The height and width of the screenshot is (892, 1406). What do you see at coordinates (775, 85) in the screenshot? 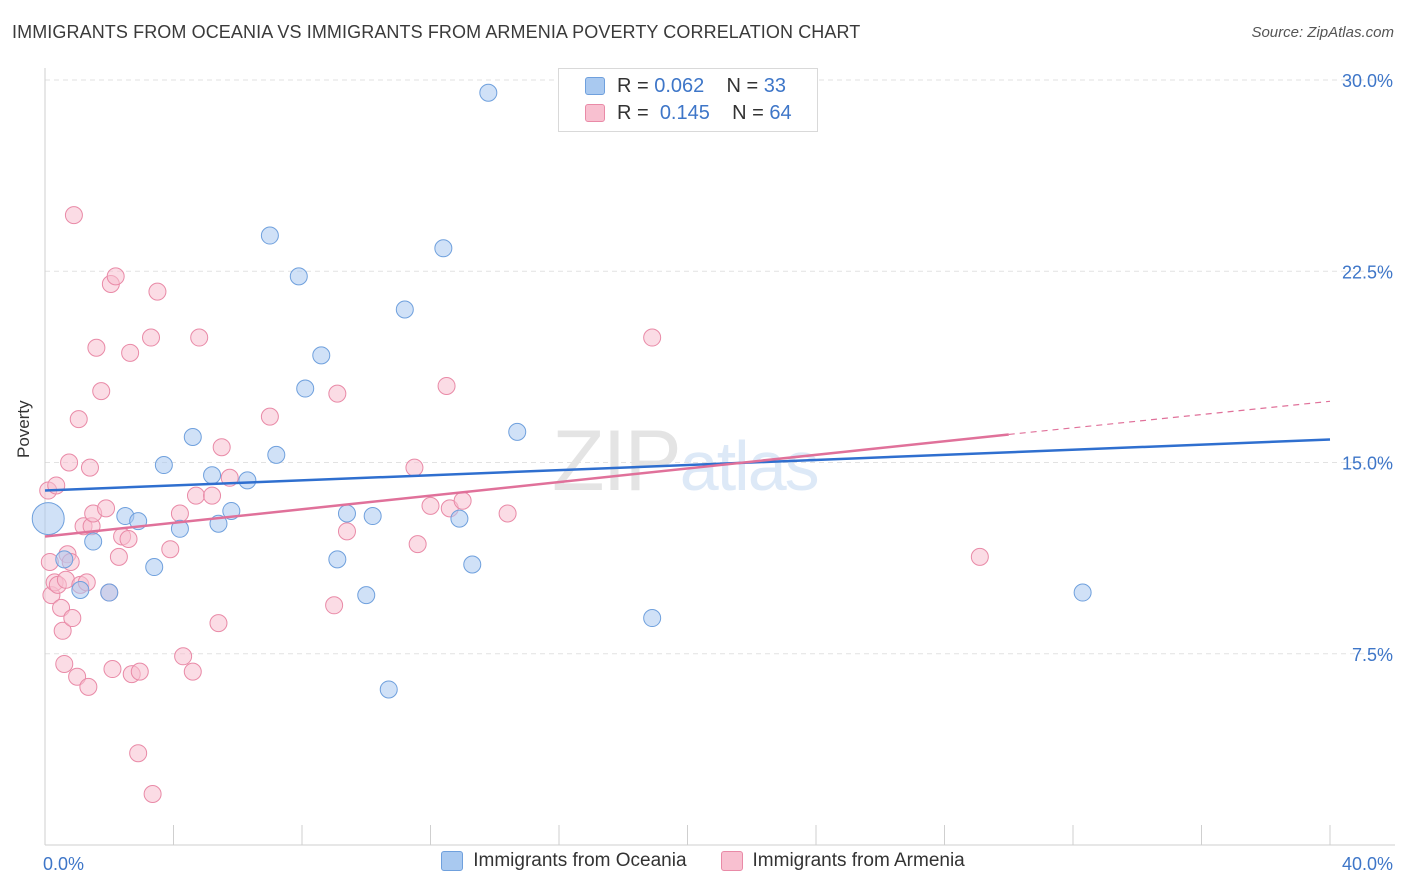
I see `legend-n-value: 33` at bounding box center [775, 85].